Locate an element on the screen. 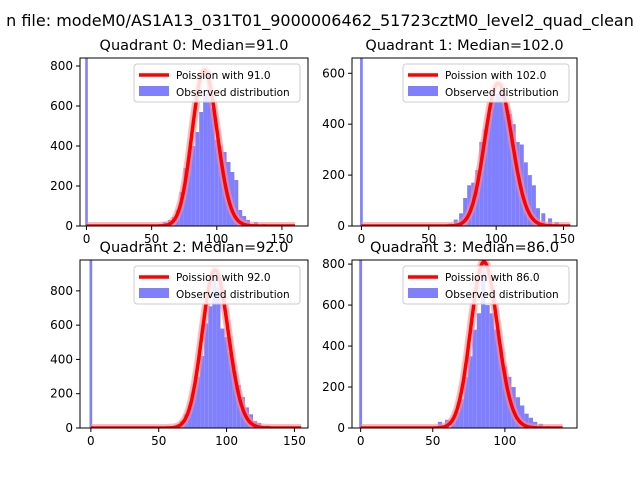 The width and height of the screenshot is (640, 480). legend: Poission with 86.0 Observed distribution is located at coordinates (486, 285).